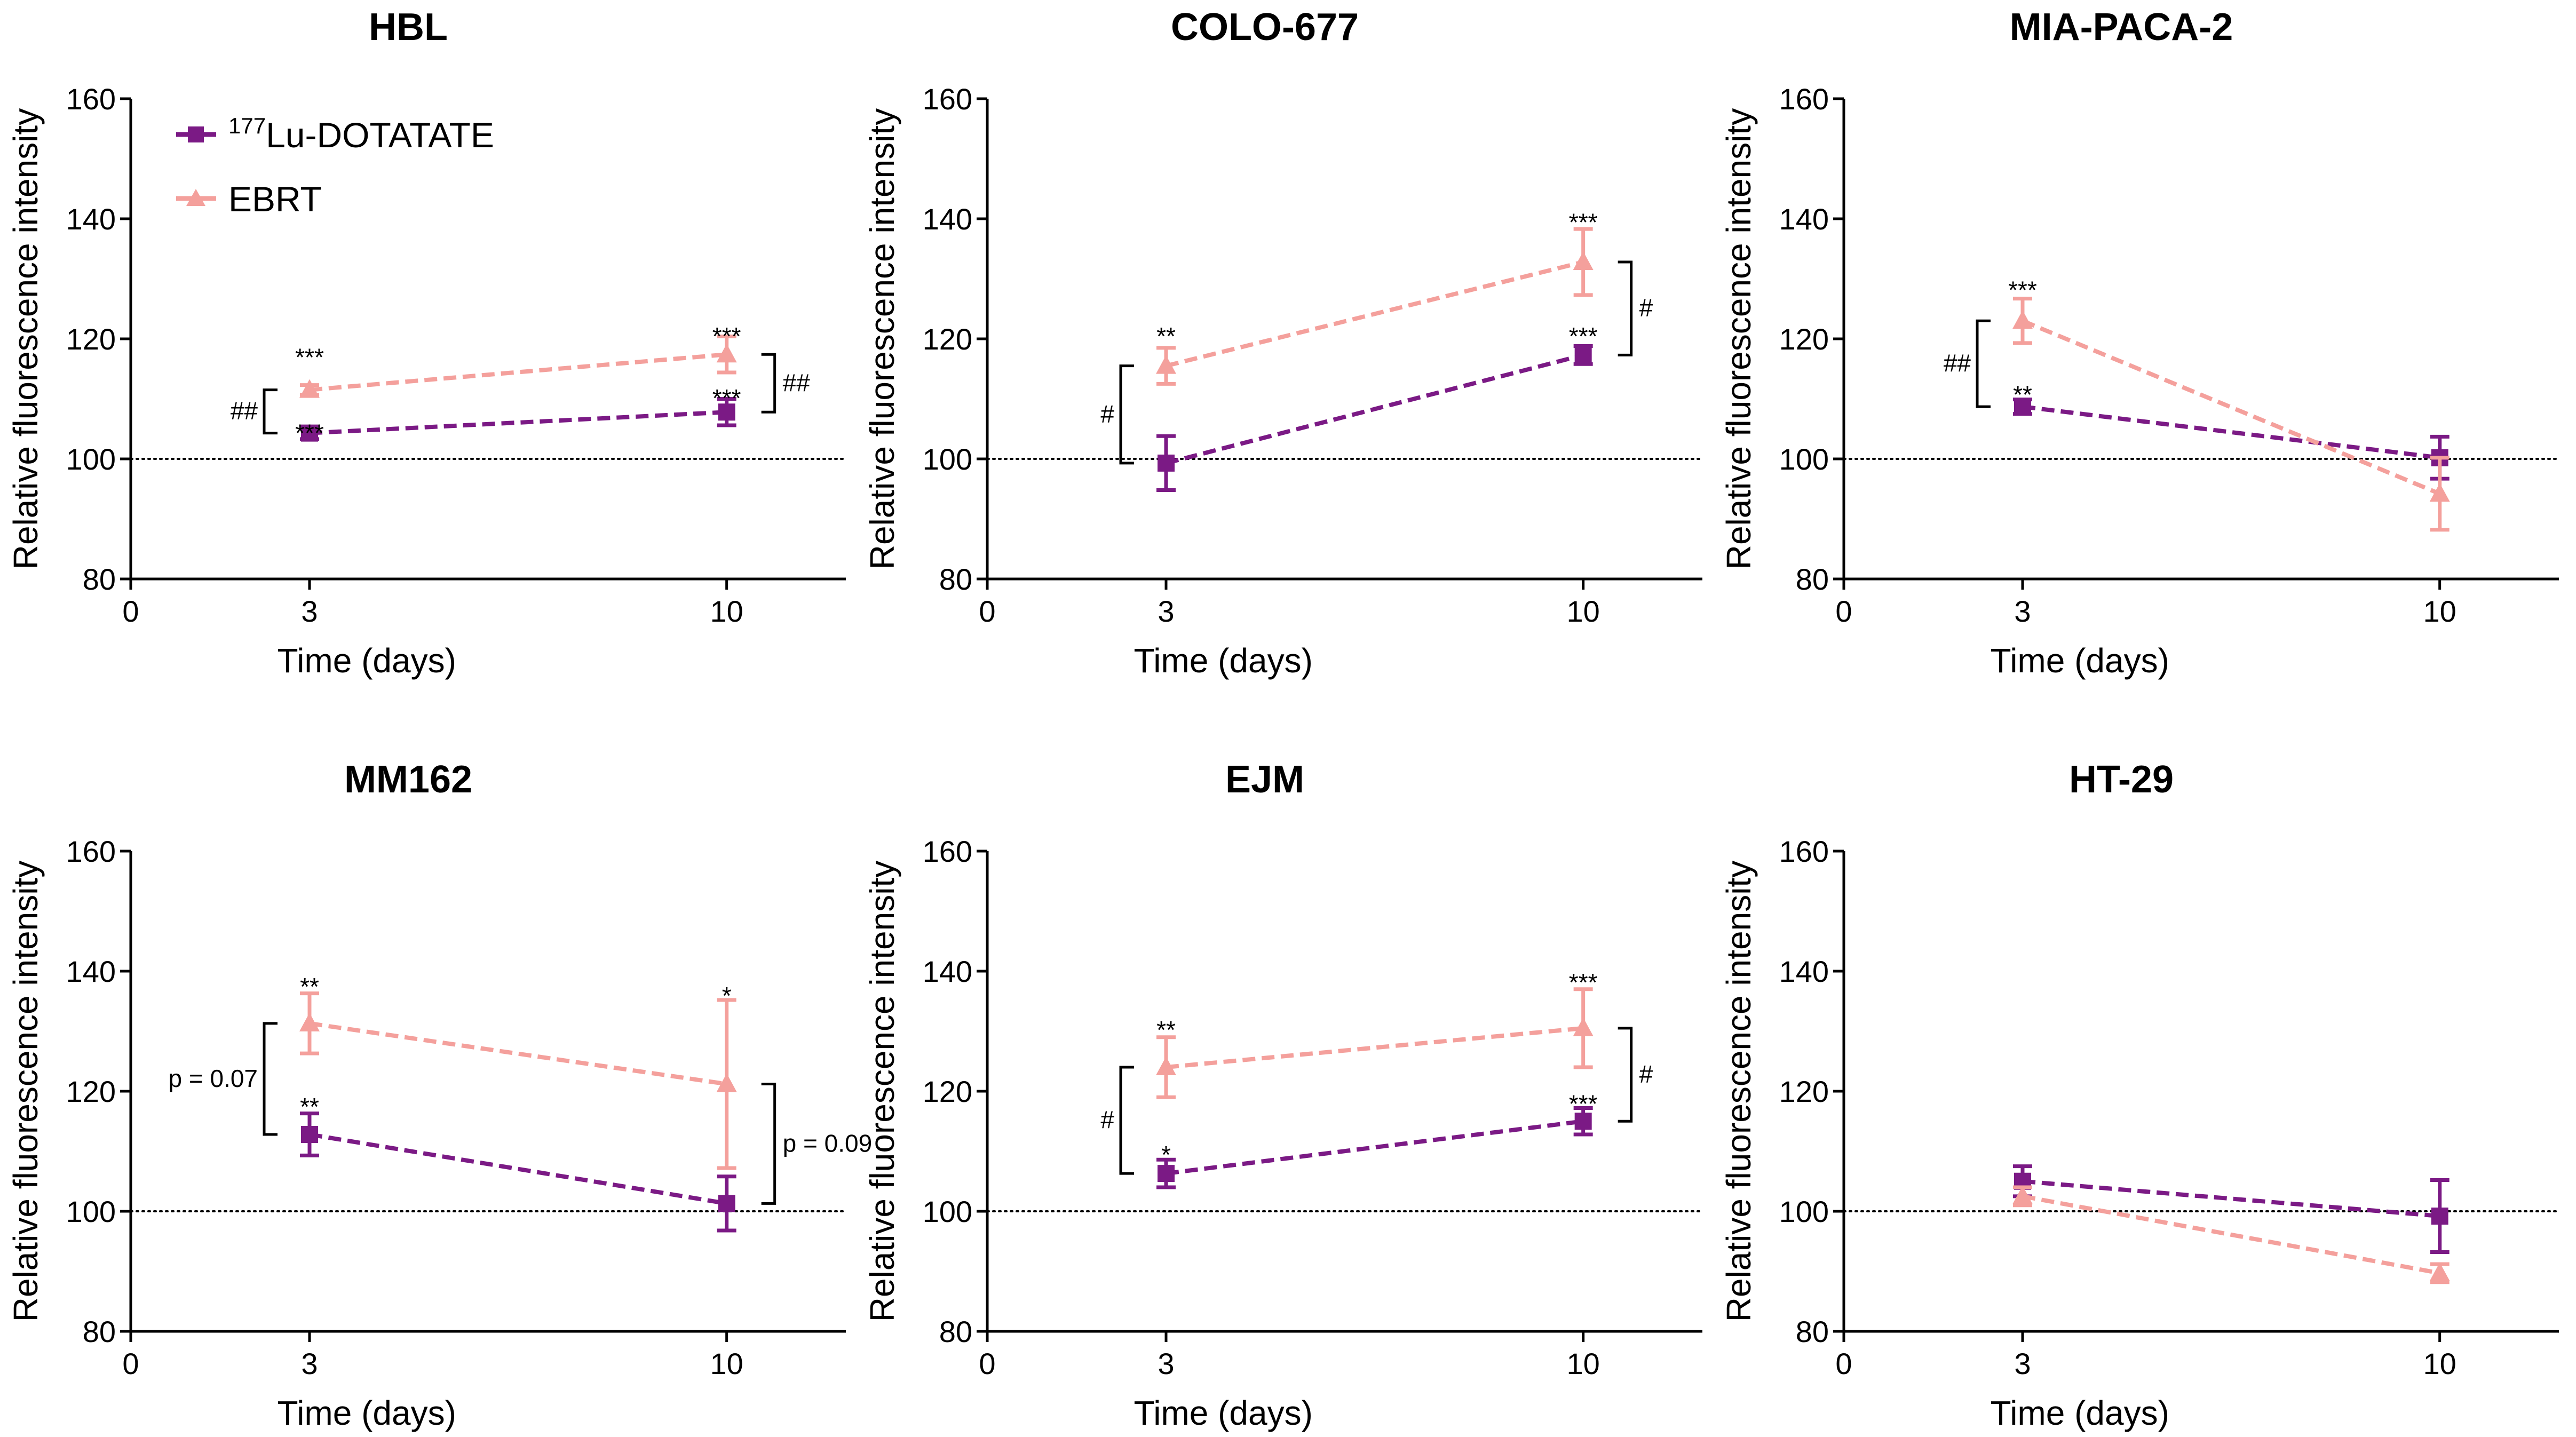  What do you see at coordinates (2121, 779) in the screenshot?
I see `chart-title: HT-29` at bounding box center [2121, 779].